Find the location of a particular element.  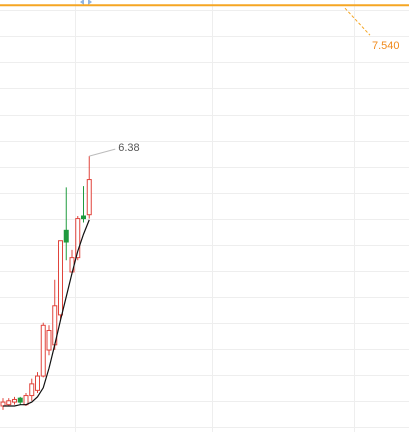

price-label: 7.540 is located at coordinates (386, 46).